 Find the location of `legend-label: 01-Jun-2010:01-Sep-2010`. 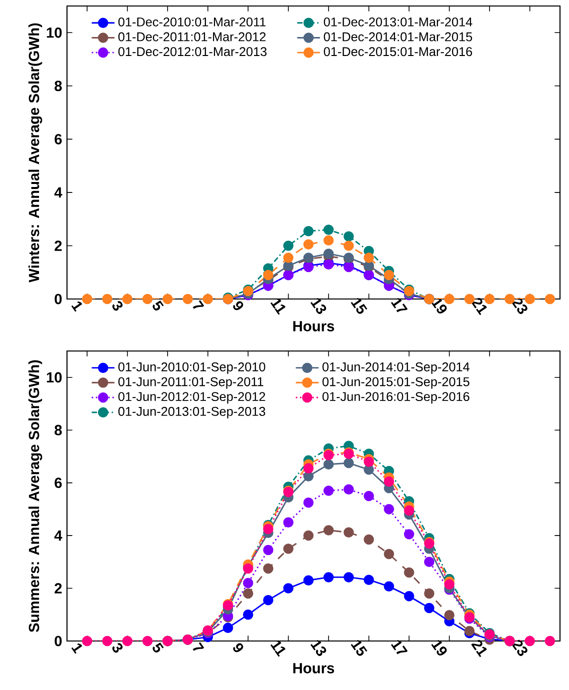

legend-label: 01-Jun-2010:01-Sep-2010 is located at coordinates (192, 368).